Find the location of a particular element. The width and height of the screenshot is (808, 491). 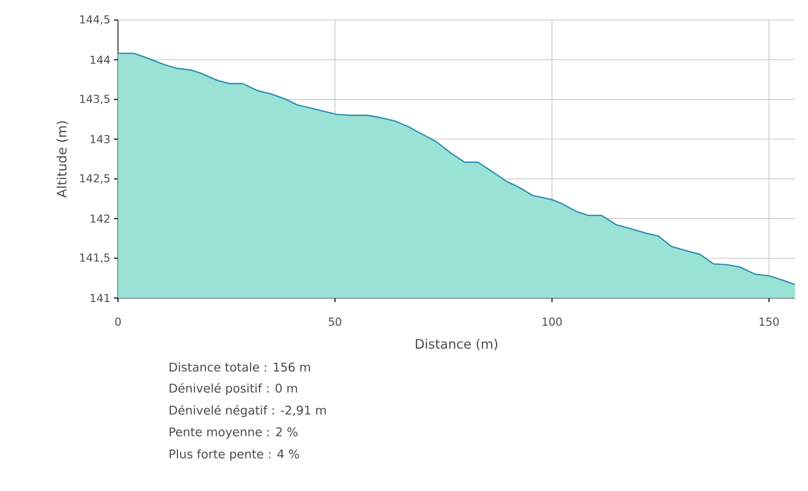

x-axis-title: Distance (m) is located at coordinates (457, 344).